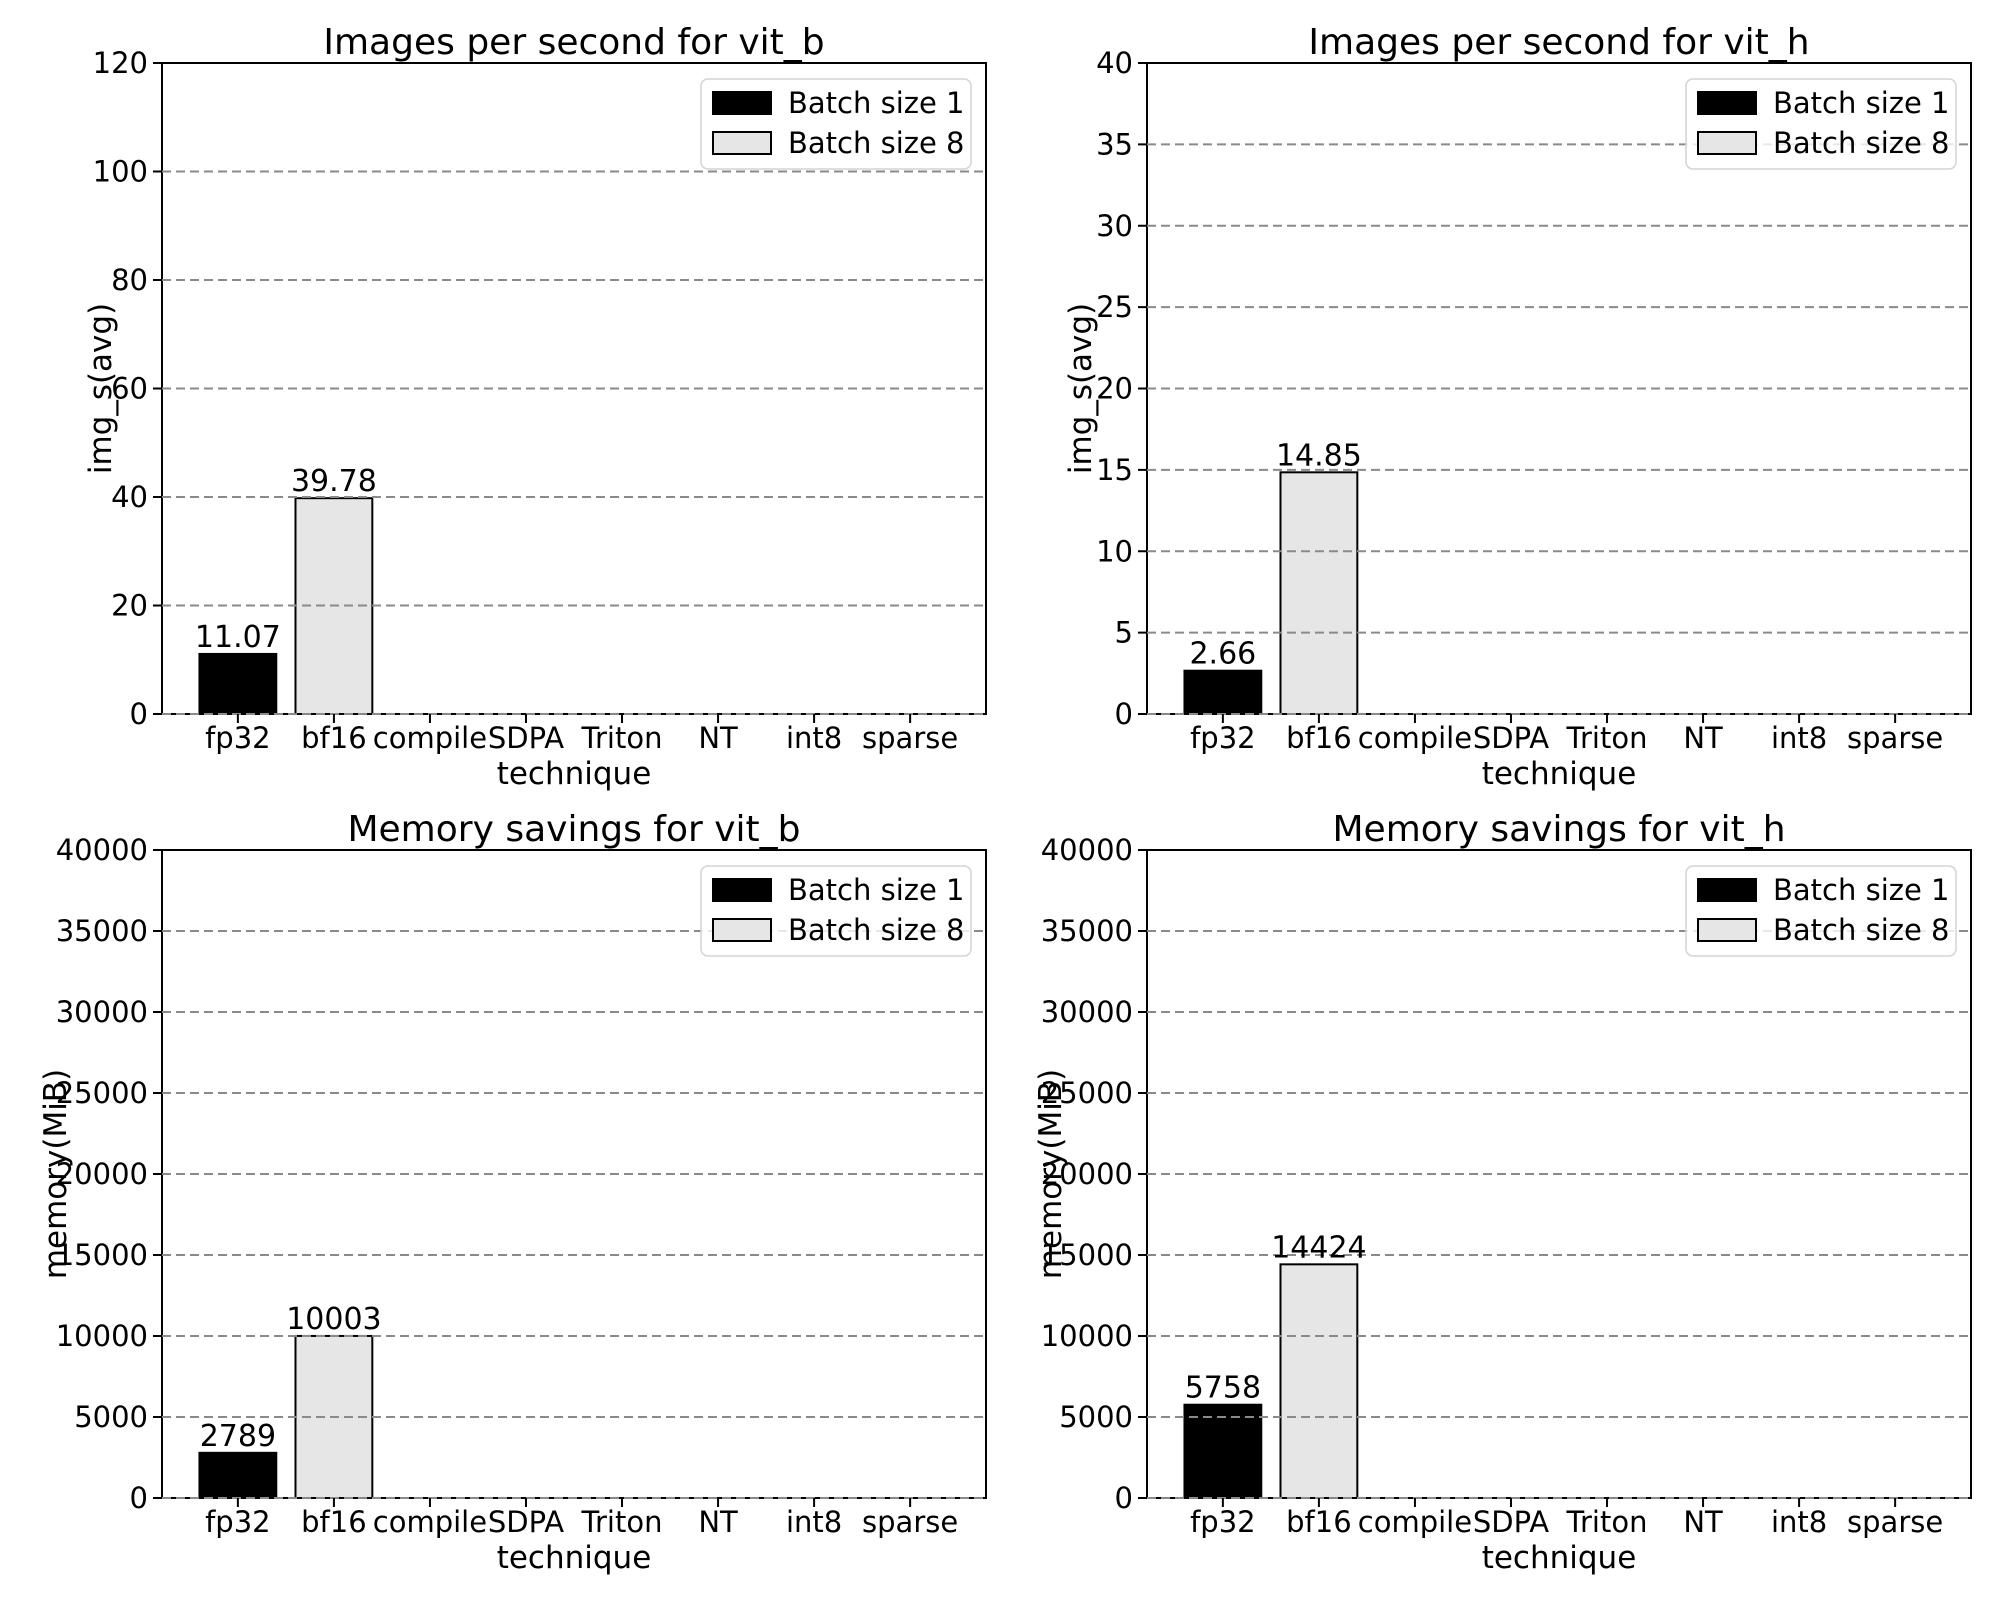  I want to click on y-tick-label: 15, so click(1114, 470).